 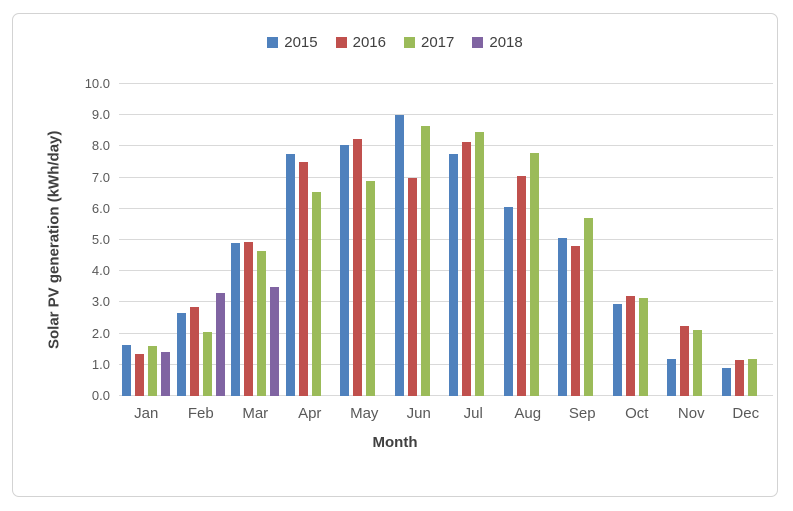 I want to click on bar-2015-nov, so click(x=672, y=377).